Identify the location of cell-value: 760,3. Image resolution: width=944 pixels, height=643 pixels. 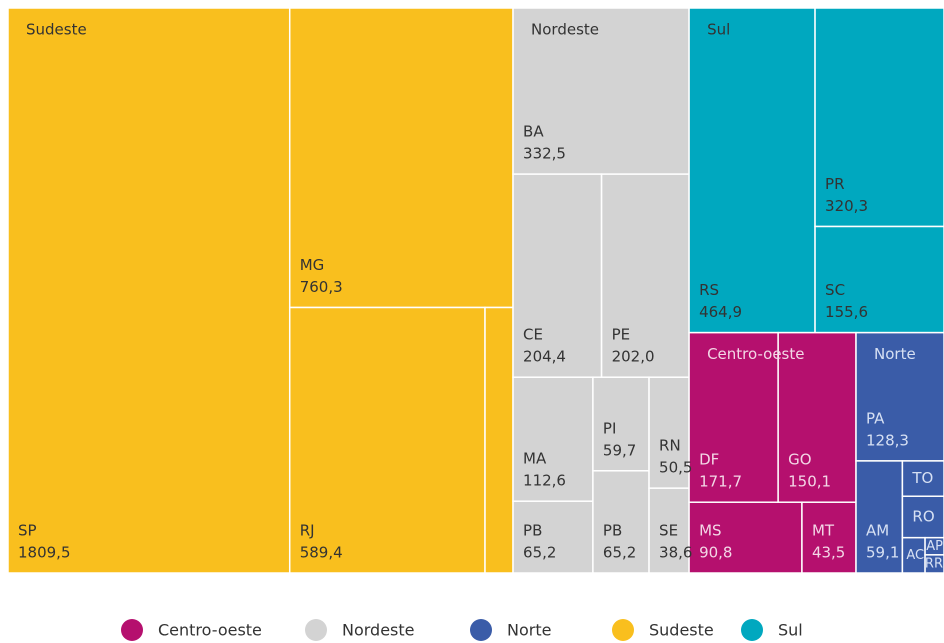
(321, 287).